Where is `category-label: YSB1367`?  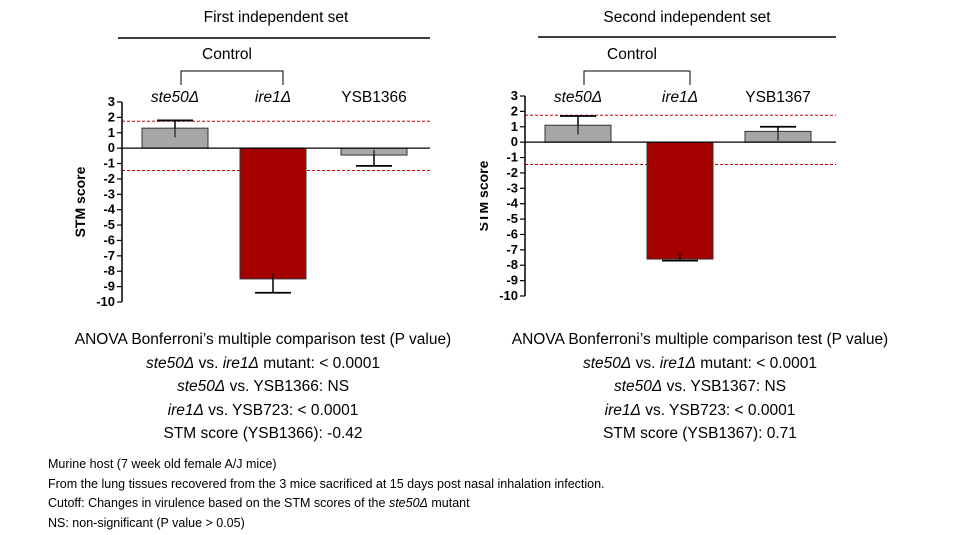 category-label: YSB1367 is located at coordinates (778, 97).